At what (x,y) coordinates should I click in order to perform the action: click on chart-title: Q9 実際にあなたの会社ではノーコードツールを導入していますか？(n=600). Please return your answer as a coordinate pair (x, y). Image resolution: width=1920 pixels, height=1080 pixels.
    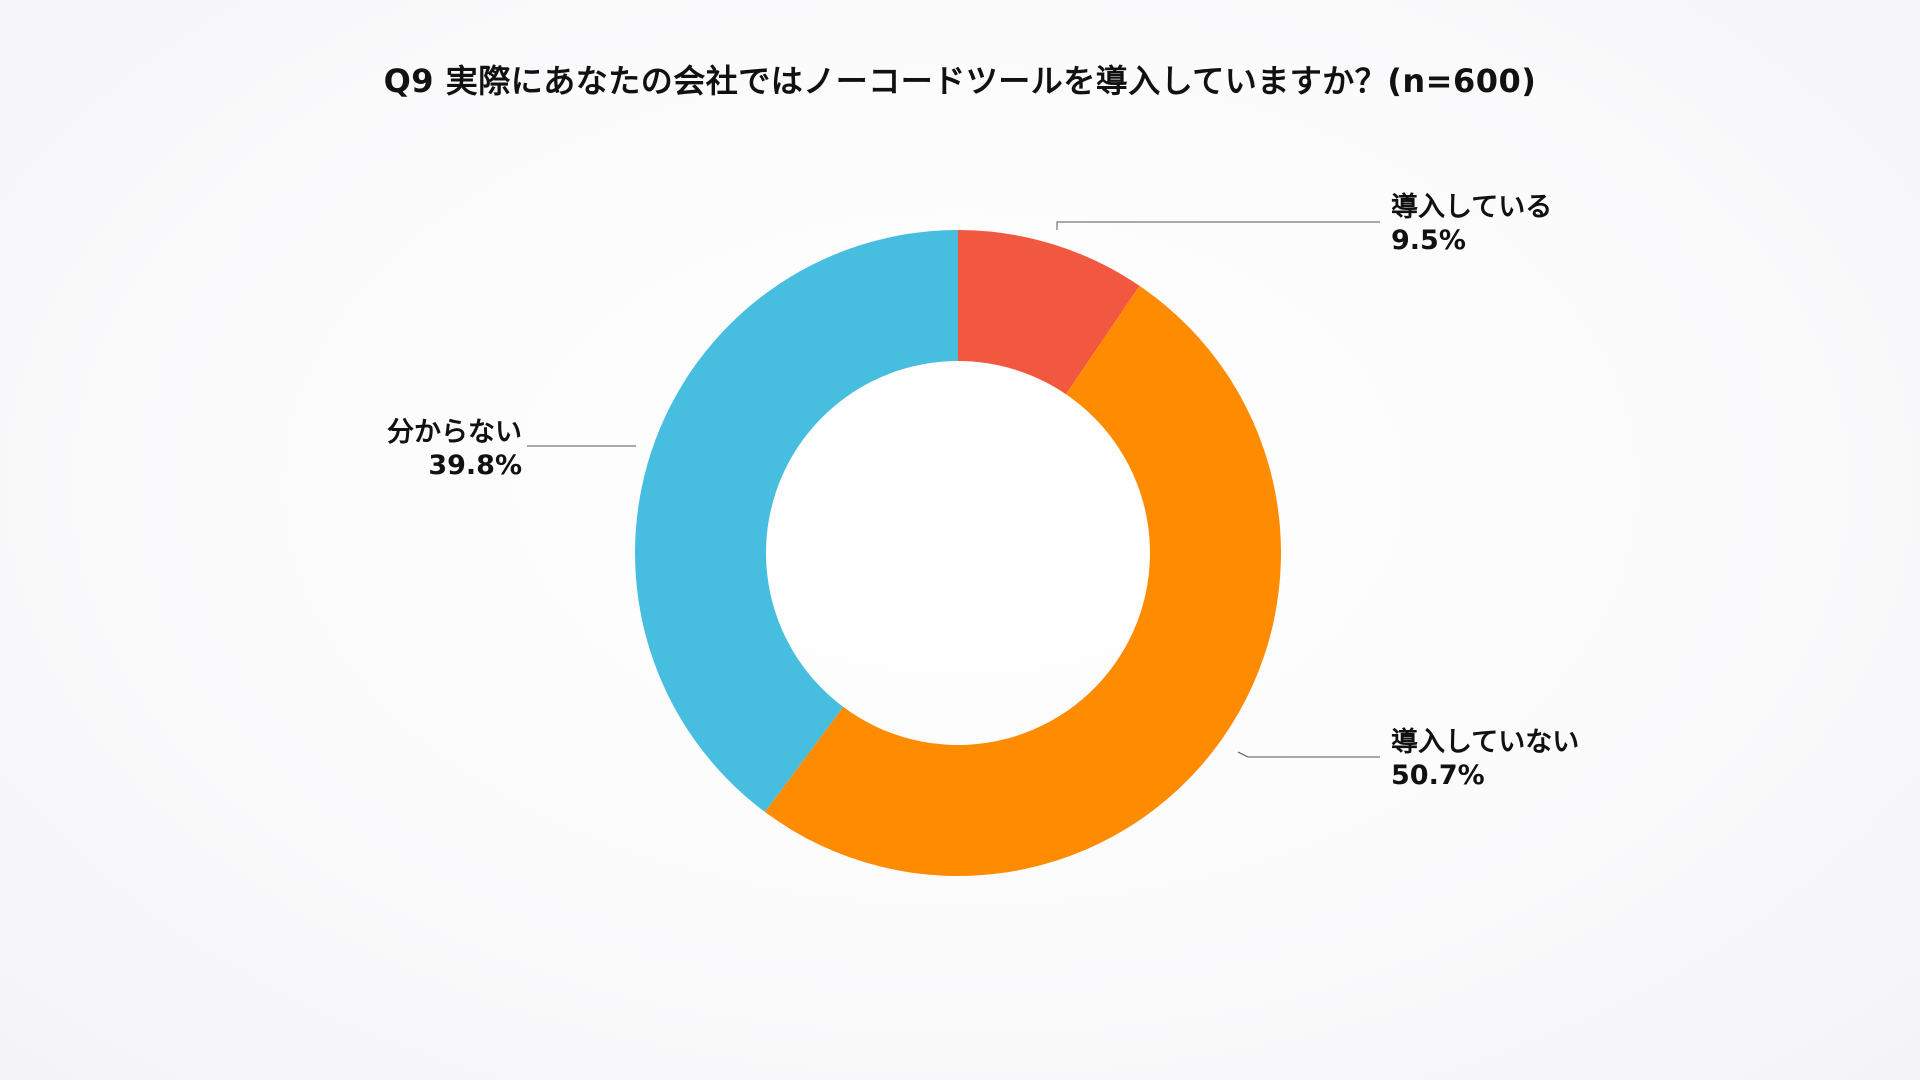
    Looking at the image, I should click on (960, 81).